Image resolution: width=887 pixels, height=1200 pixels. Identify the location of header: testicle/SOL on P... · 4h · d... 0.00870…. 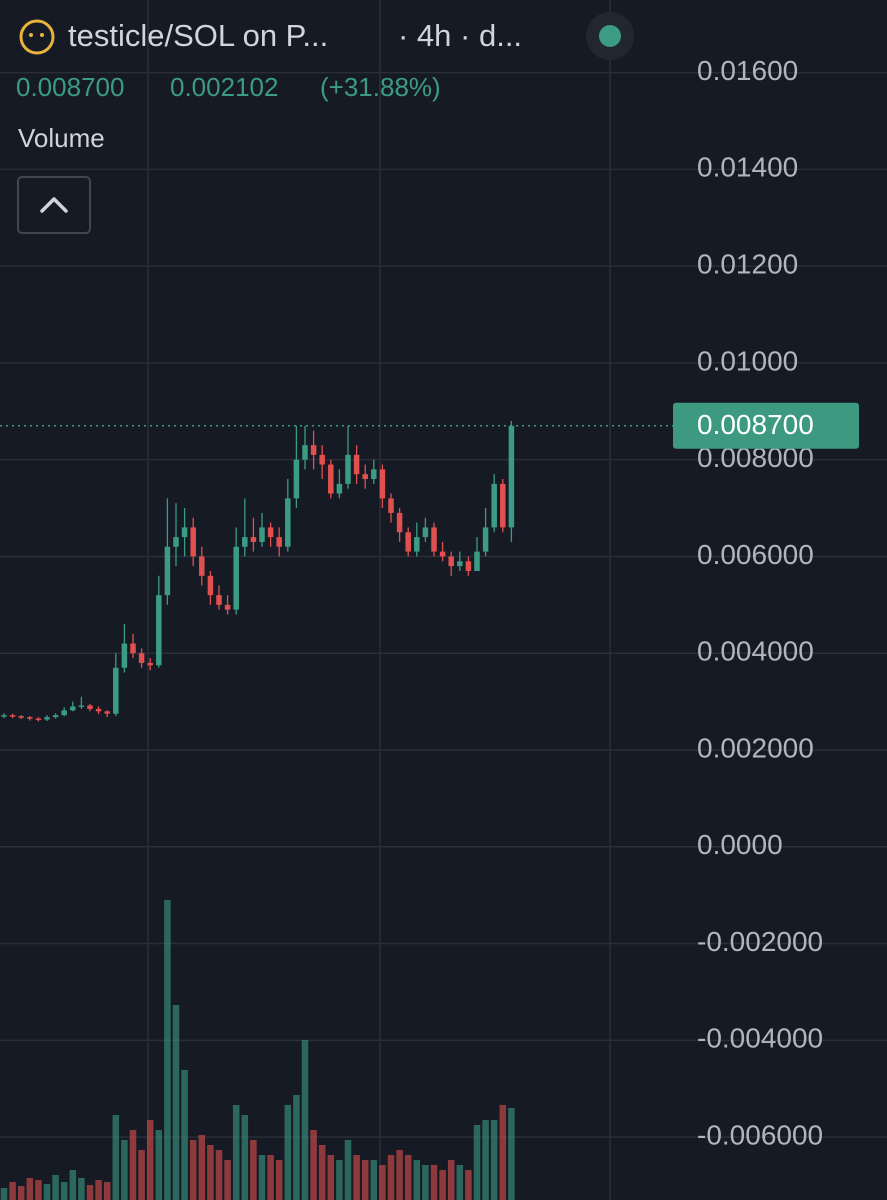
(325, 123).